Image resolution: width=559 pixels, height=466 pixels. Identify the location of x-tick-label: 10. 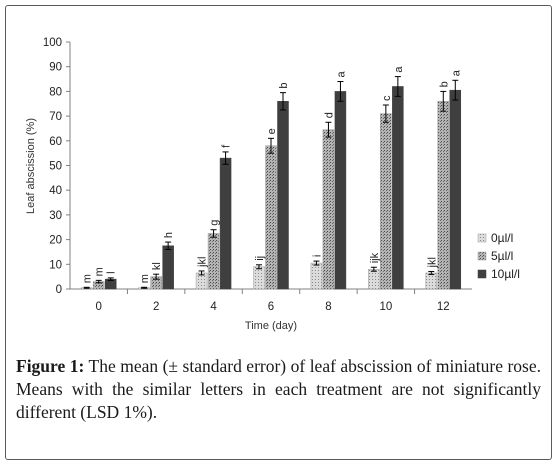
(385, 307).